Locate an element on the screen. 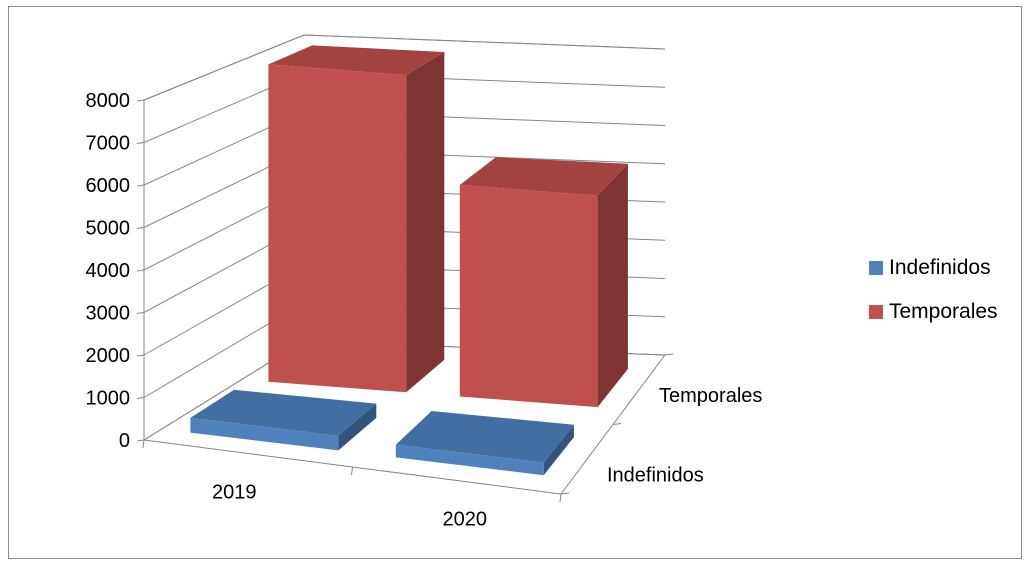 The width and height of the screenshot is (1030, 565). y-tick-label: 8000 is located at coordinates (108, 101).